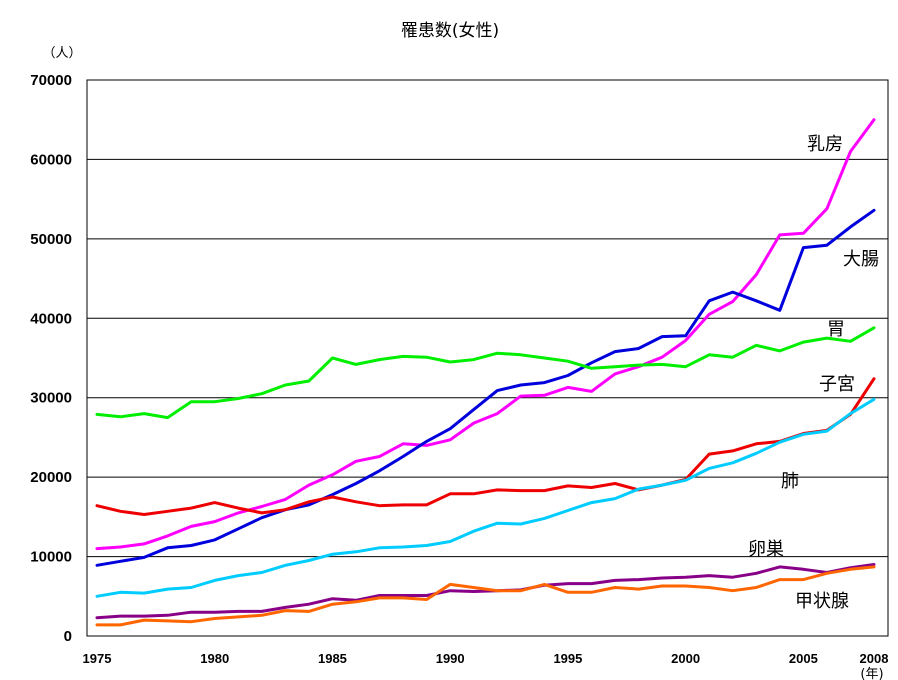  I want to click on y-tick-label: 50000, so click(51, 239).